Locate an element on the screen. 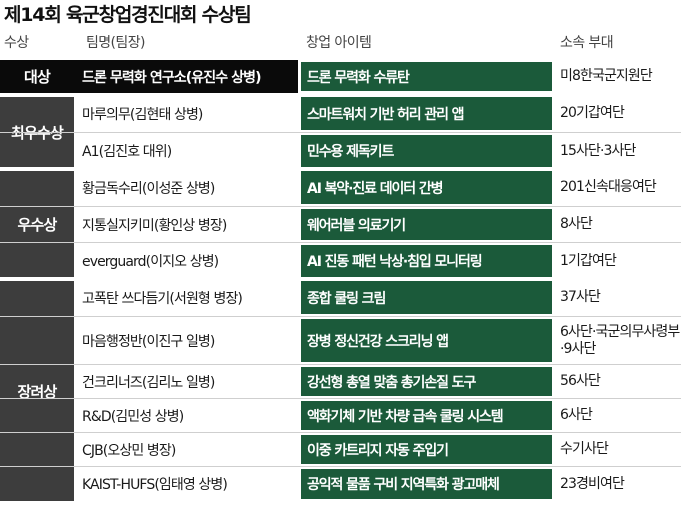 The height and width of the screenshot is (510, 681). team-name: CJB(오상민 병장) is located at coordinates (129, 450).